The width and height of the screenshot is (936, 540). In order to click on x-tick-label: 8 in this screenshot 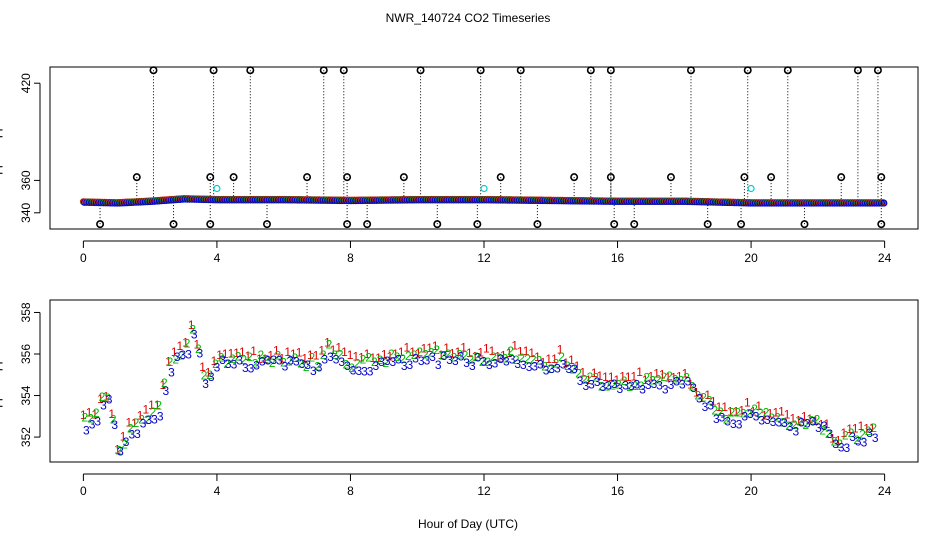, I will do `click(350, 258)`.